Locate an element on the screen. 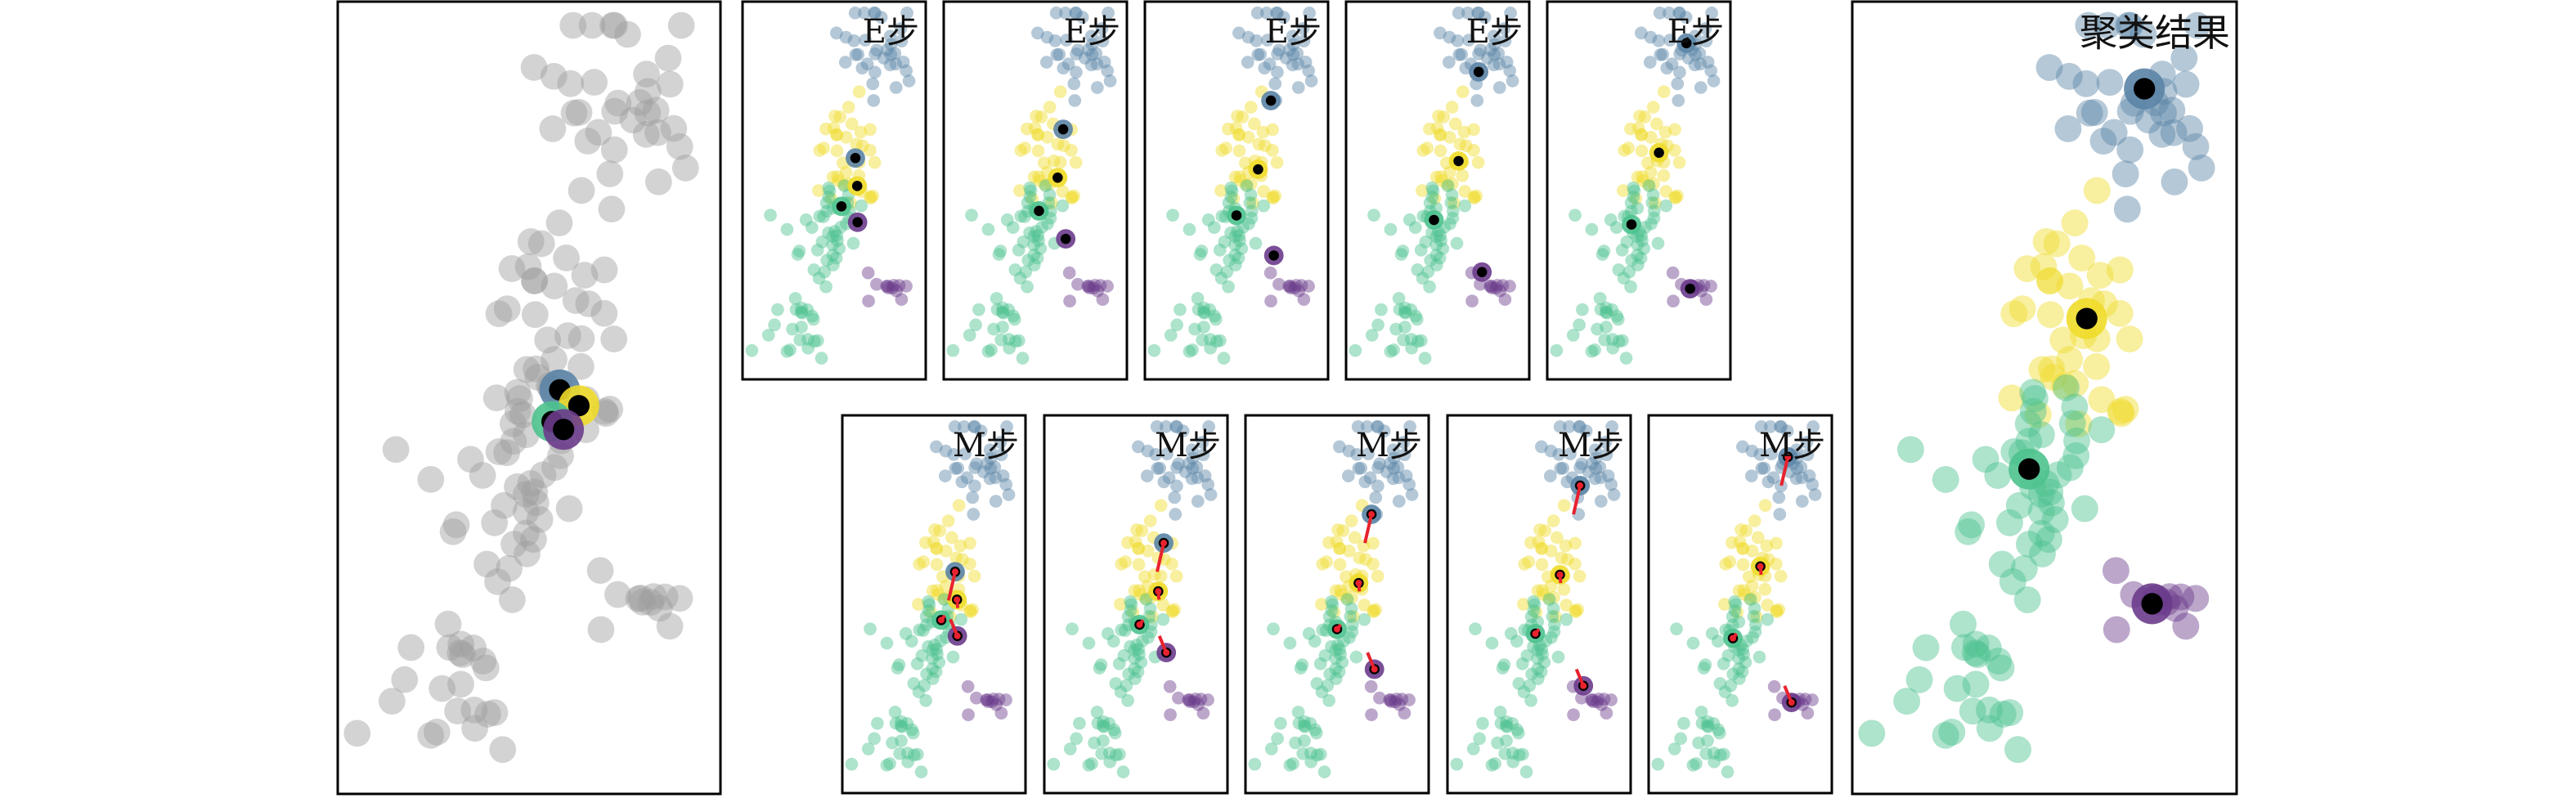 The width and height of the screenshot is (2576, 798). centroid-update-arrow is located at coordinates (1160, 557).